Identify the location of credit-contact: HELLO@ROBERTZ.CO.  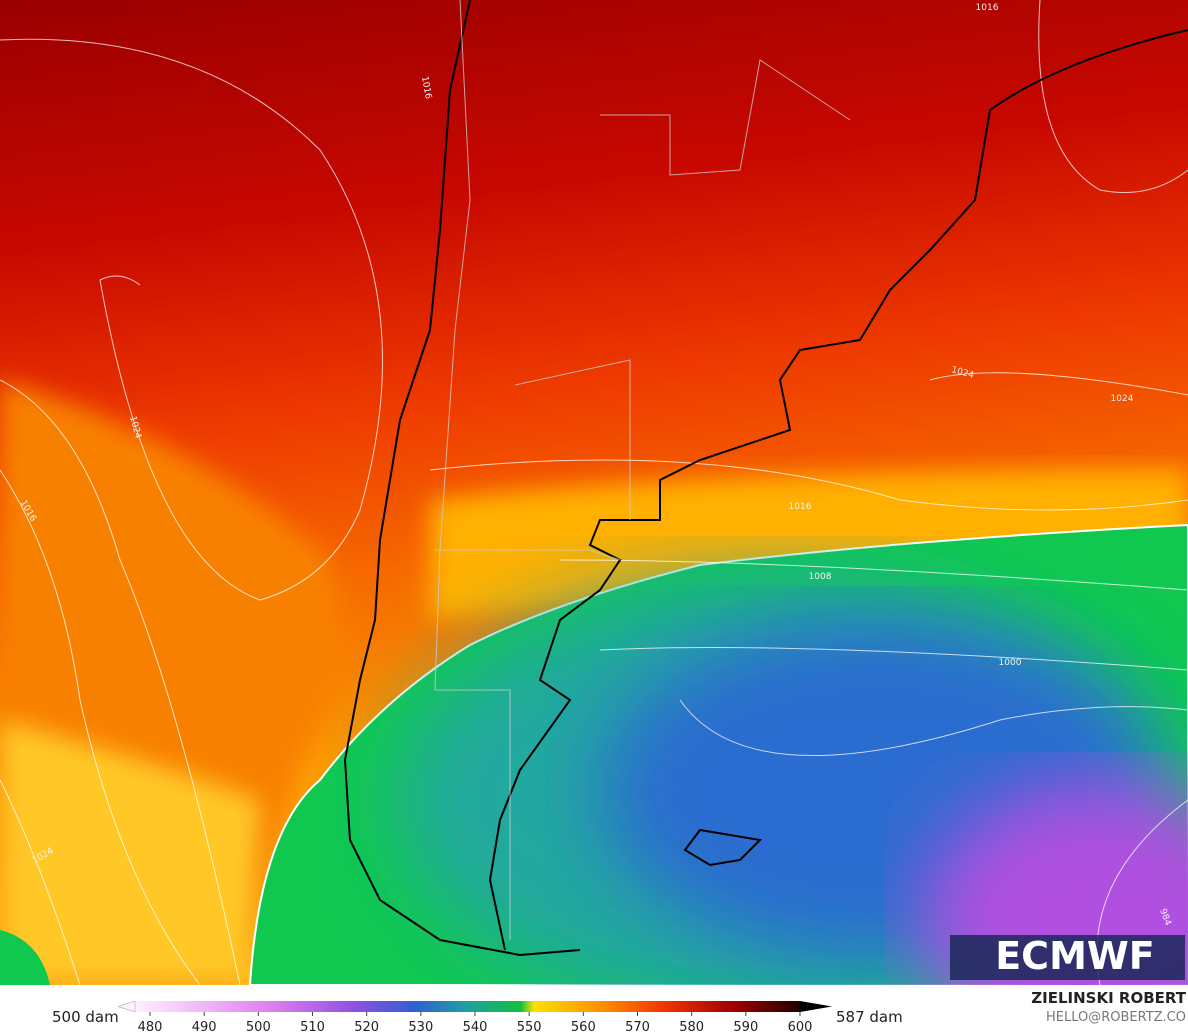
(1116, 1017).